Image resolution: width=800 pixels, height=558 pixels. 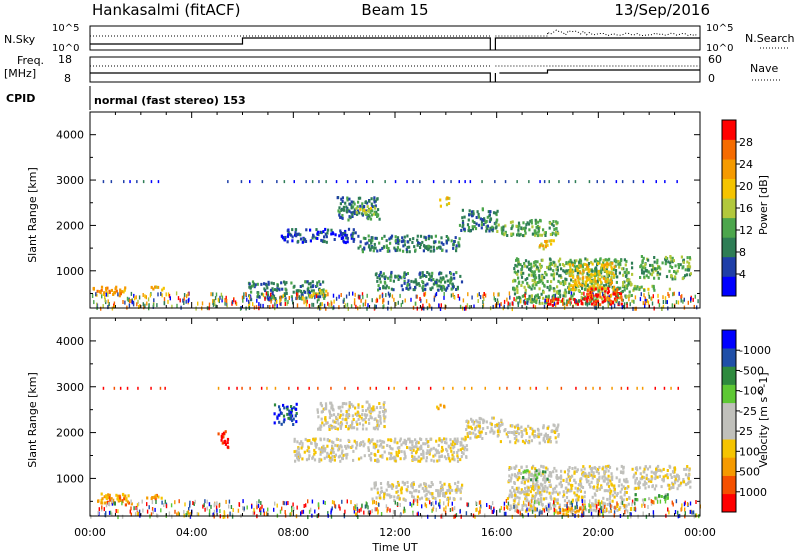 I want to click on nsky-label: N.Sky, so click(x=20, y=39).